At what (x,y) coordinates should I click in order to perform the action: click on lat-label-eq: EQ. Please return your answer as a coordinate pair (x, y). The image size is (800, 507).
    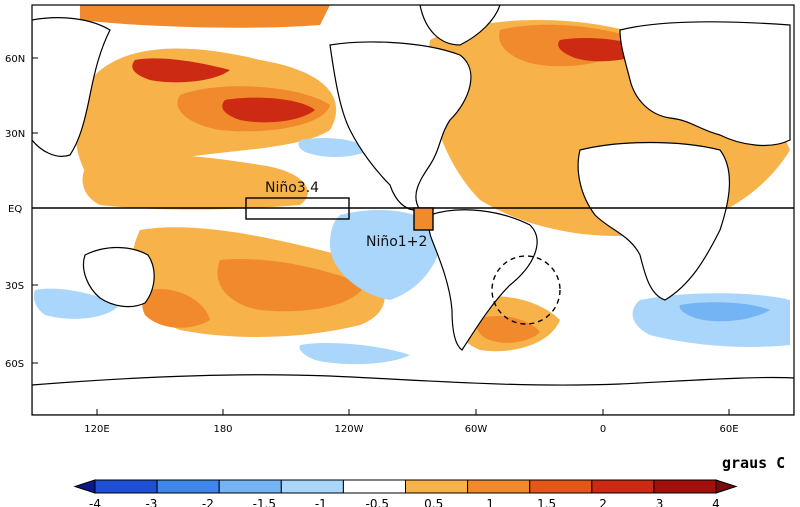
    Looking at the image, I should click on (15, 209).